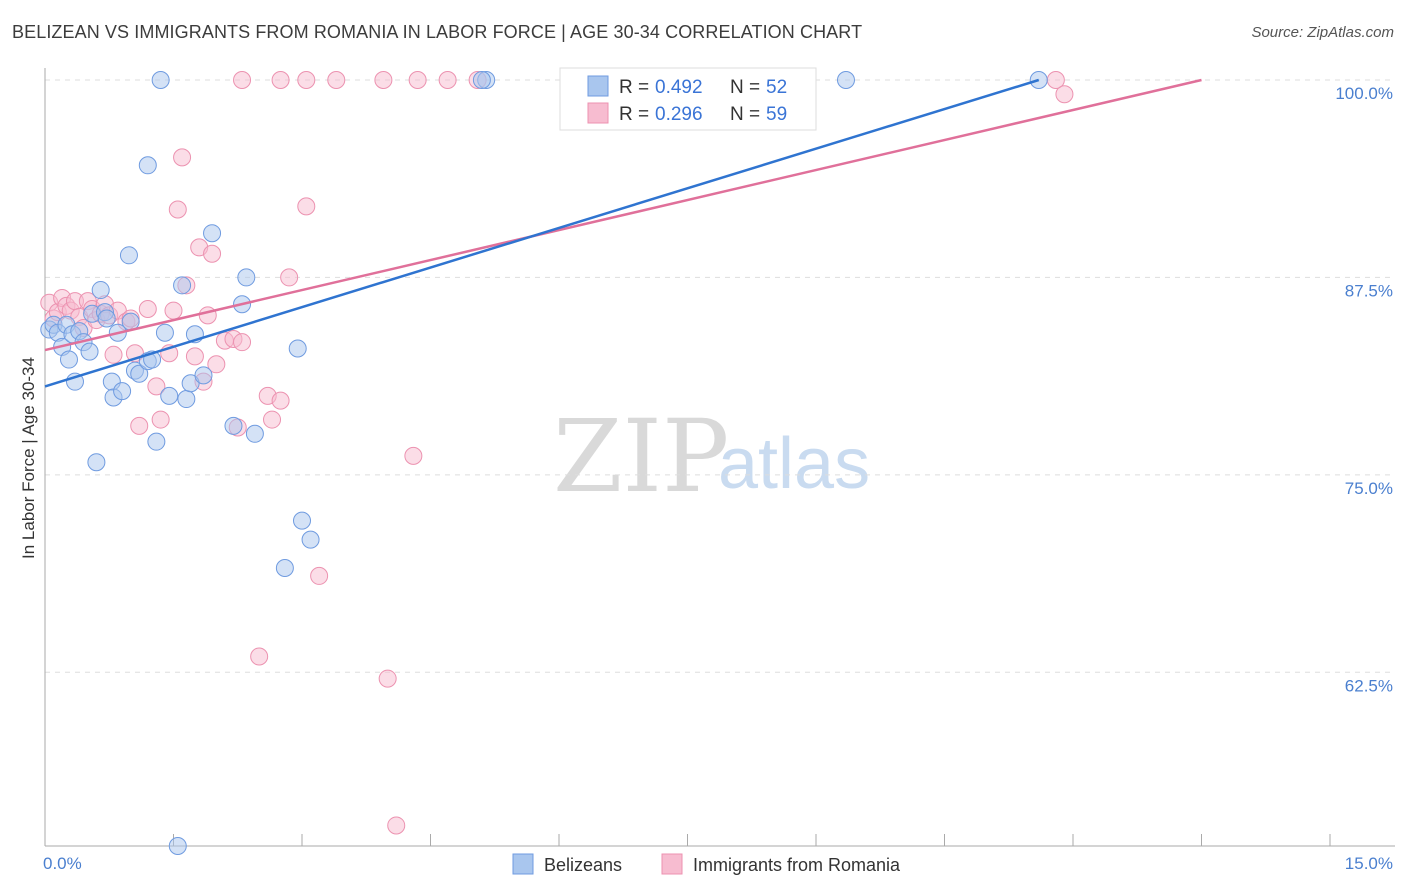 The image size is (1406, 892). I want to click on legend-n-label-romania: N =, so click(745, 114).